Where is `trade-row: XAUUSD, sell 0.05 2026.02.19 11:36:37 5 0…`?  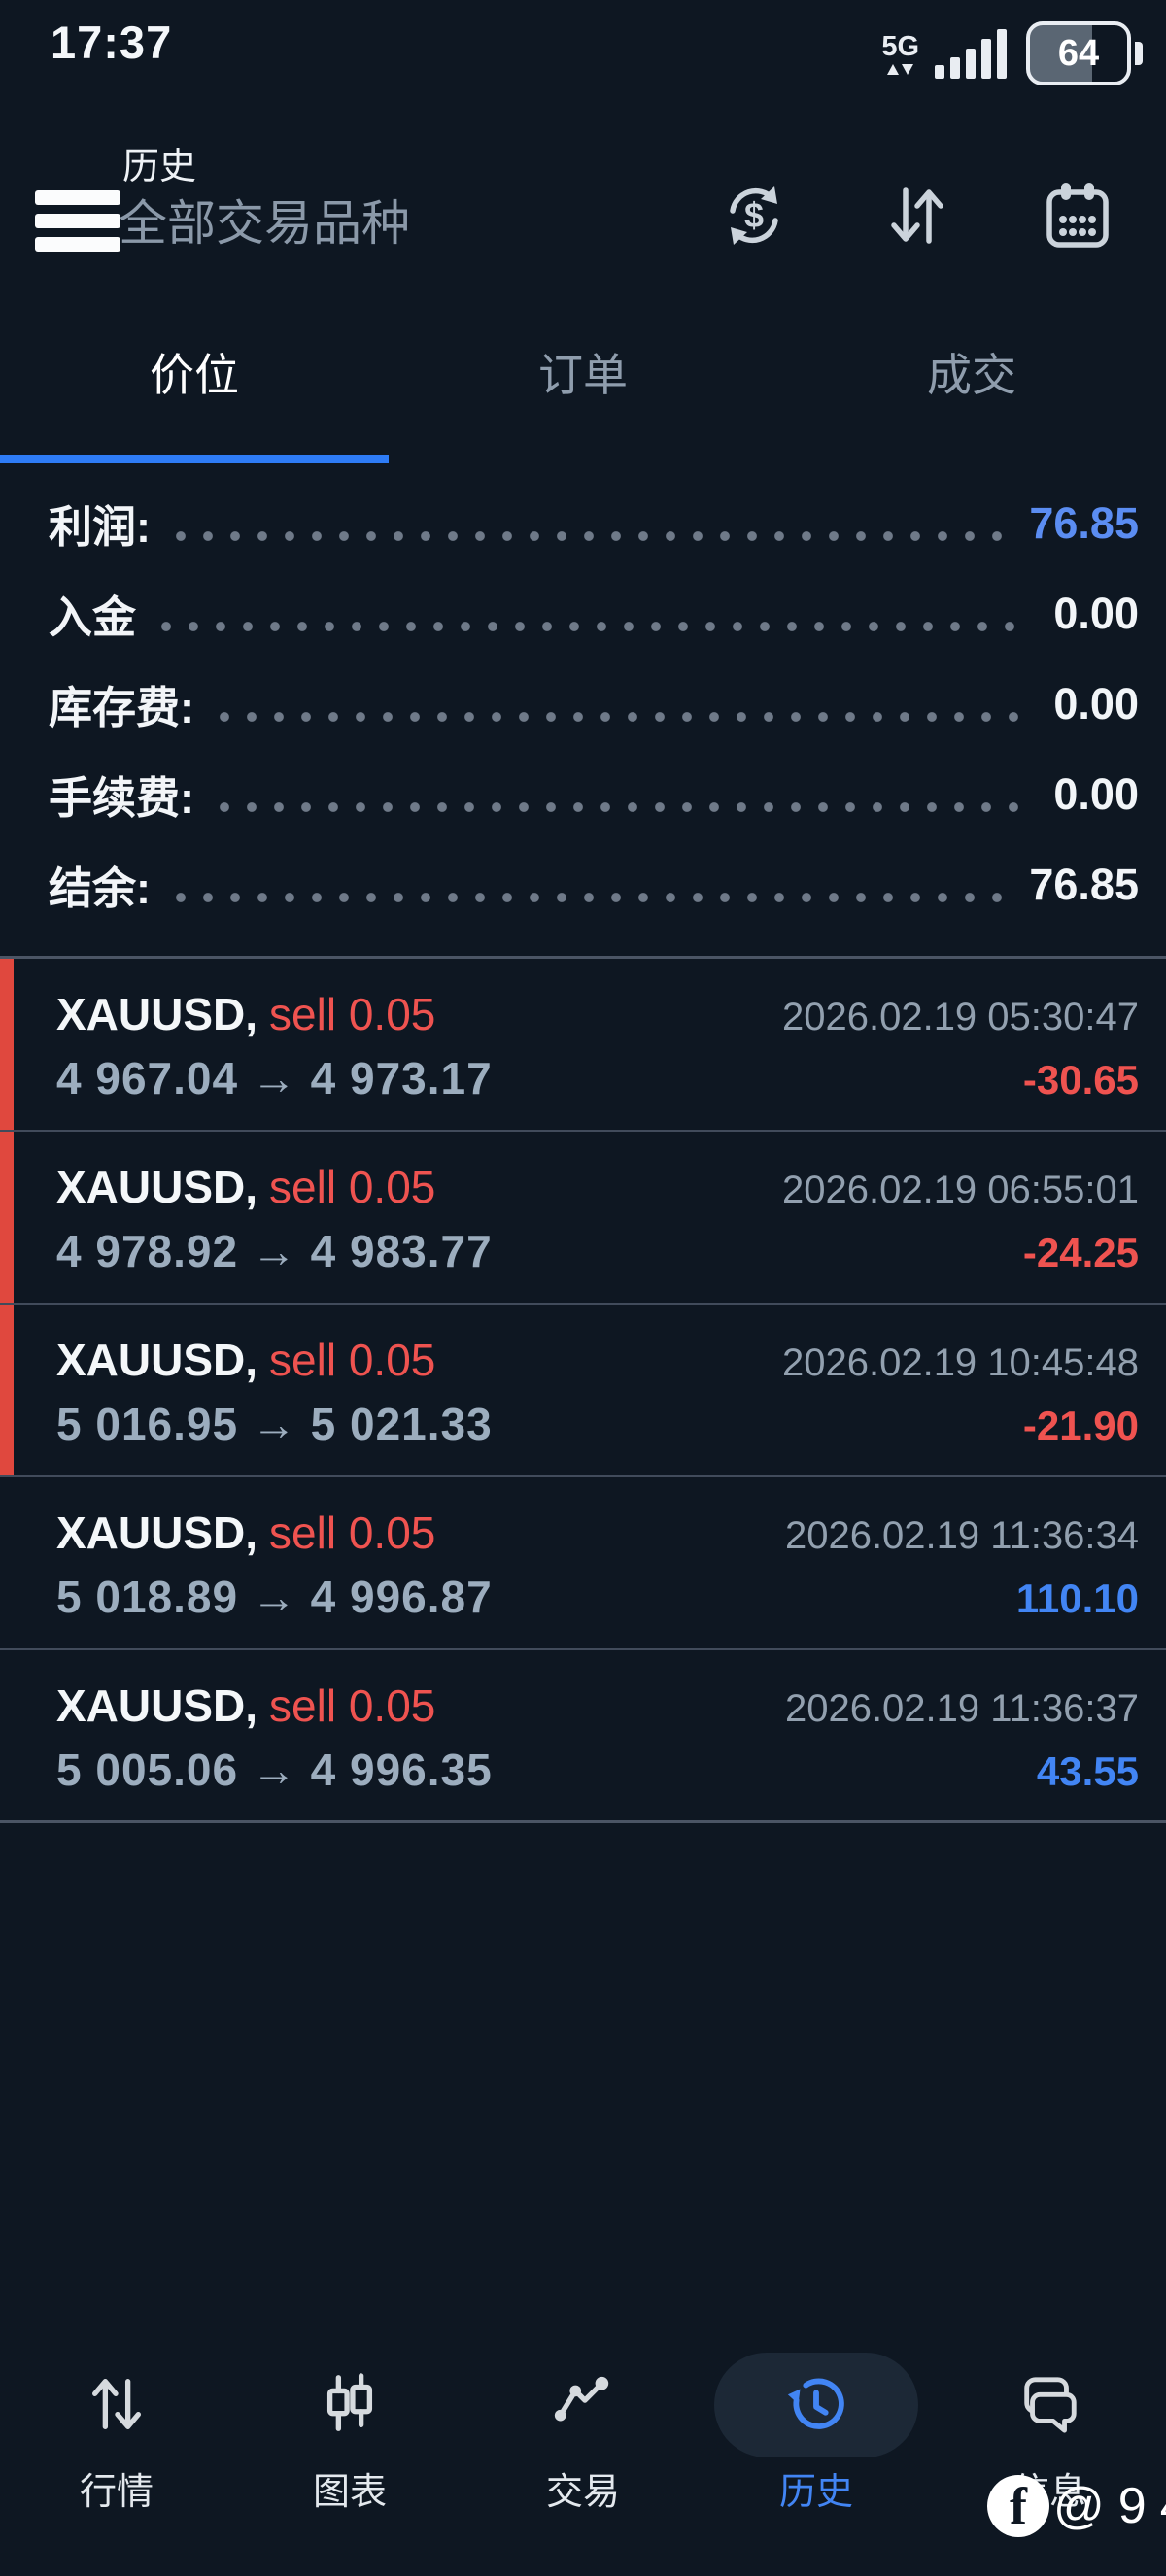 trade-row: XAUUSD, sell 0.05 2026.02.19 11:36:37 5 0… is located at coordinates (583, 1736).